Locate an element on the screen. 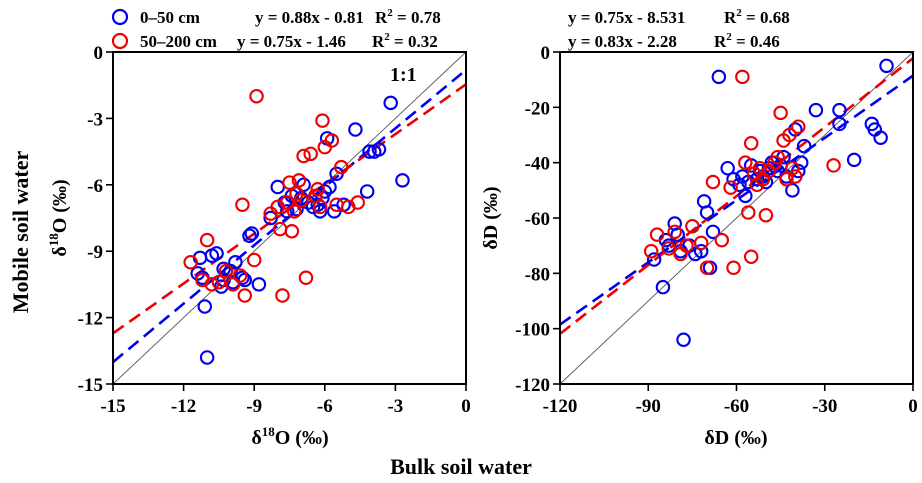 The height and width of the screenshot is (483, 922). right-y-tick-label: -80 is located at coordinates (537, 274).